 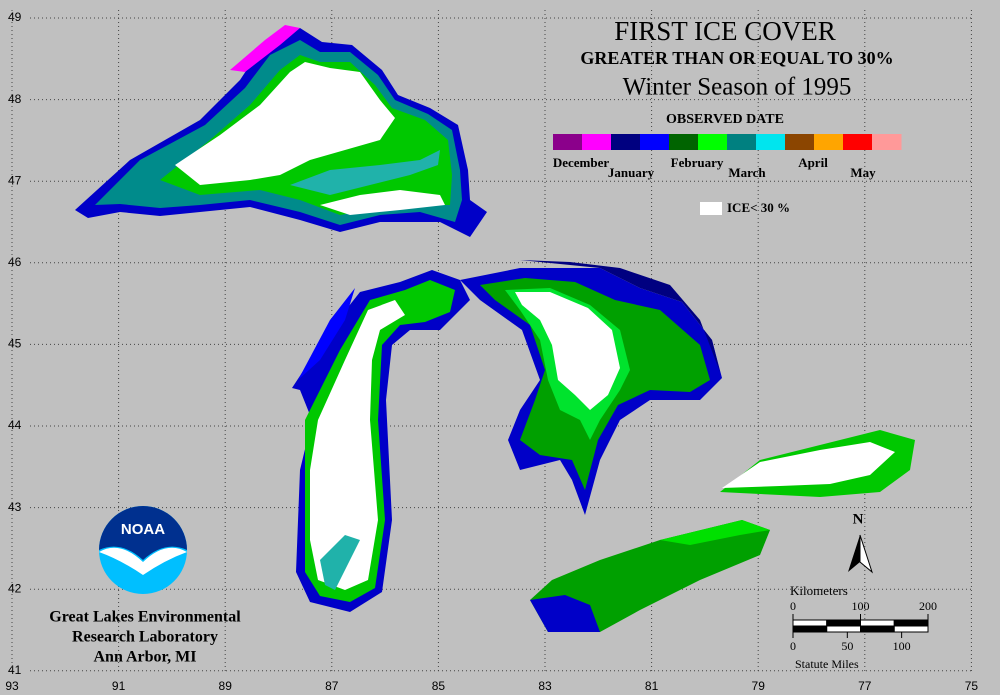 I want to click on lat-label: 44, so click(x=15, y=425).